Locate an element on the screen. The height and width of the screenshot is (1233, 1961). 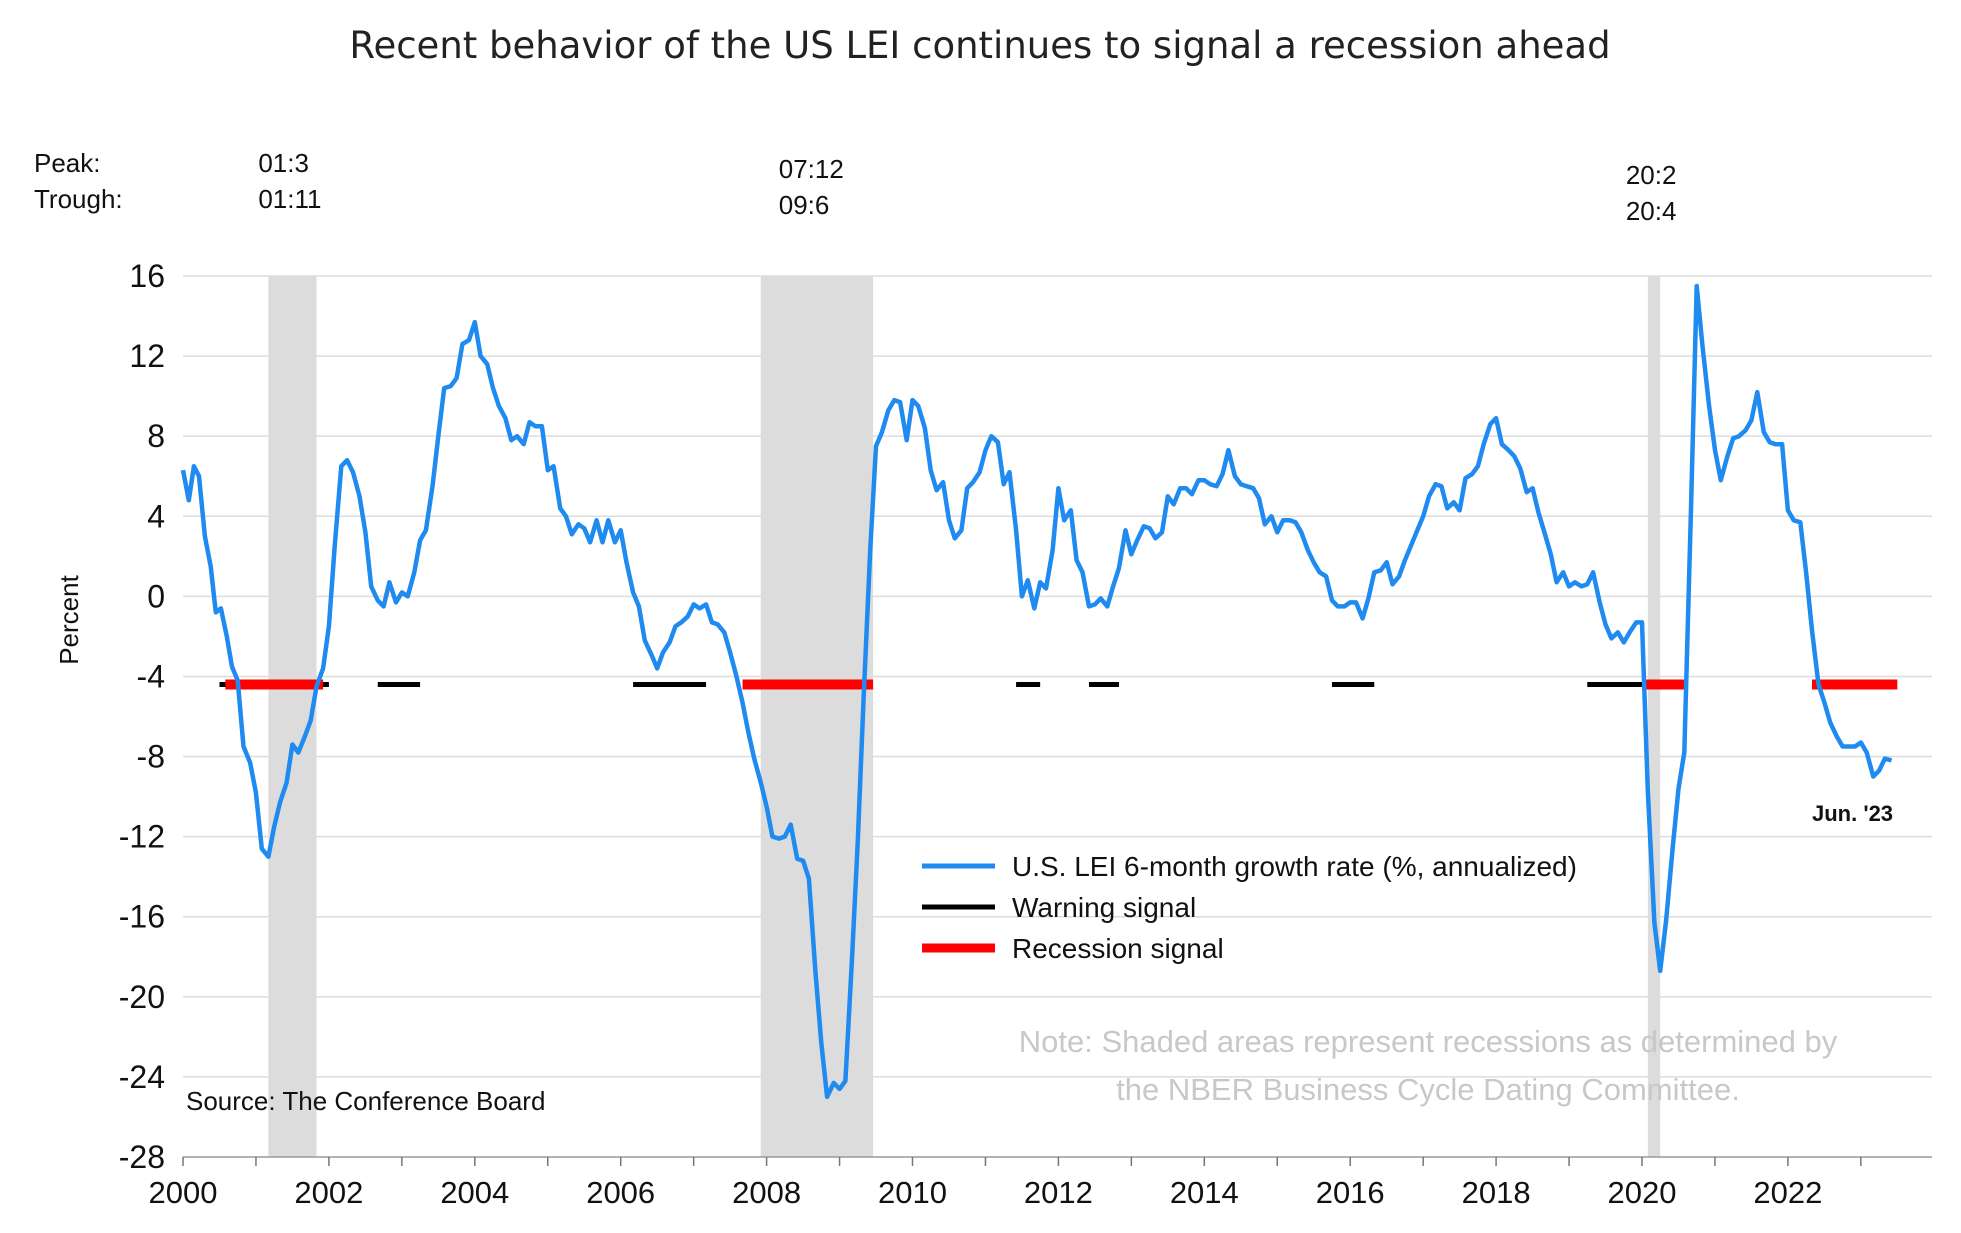
x-tick-label: 2008 is located at coordinates (766, 1192).